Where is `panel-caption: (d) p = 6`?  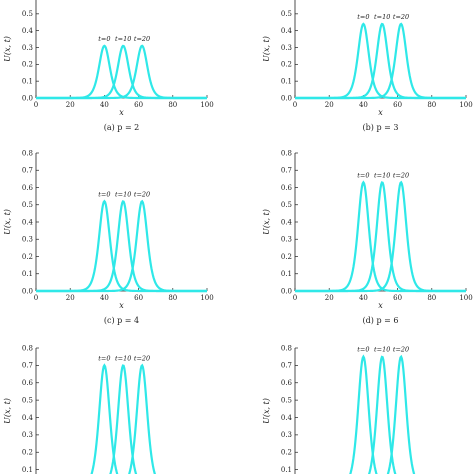
panel-caption: (d) p = 6 is located at coordinates (381, 320).